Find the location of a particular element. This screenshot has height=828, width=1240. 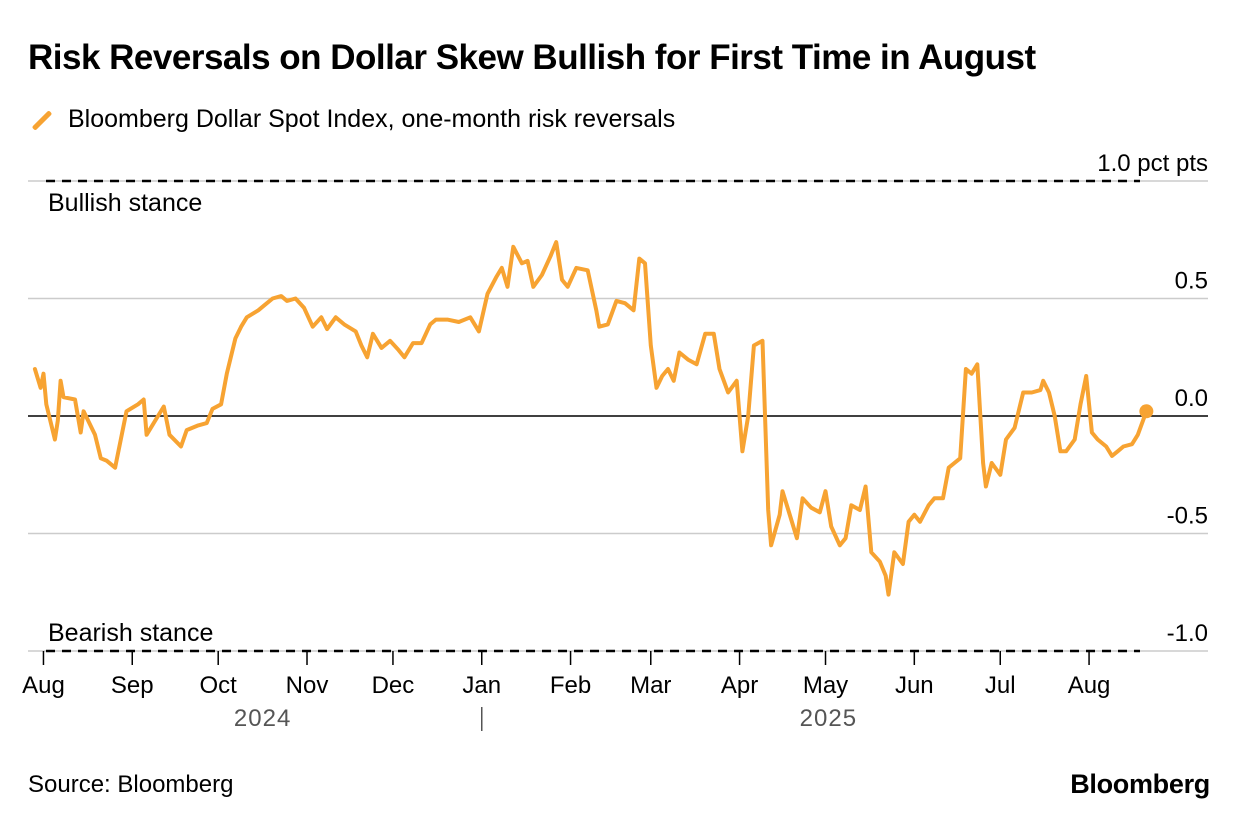

x-tick-label: Sep is located at coordinates (132, 685).